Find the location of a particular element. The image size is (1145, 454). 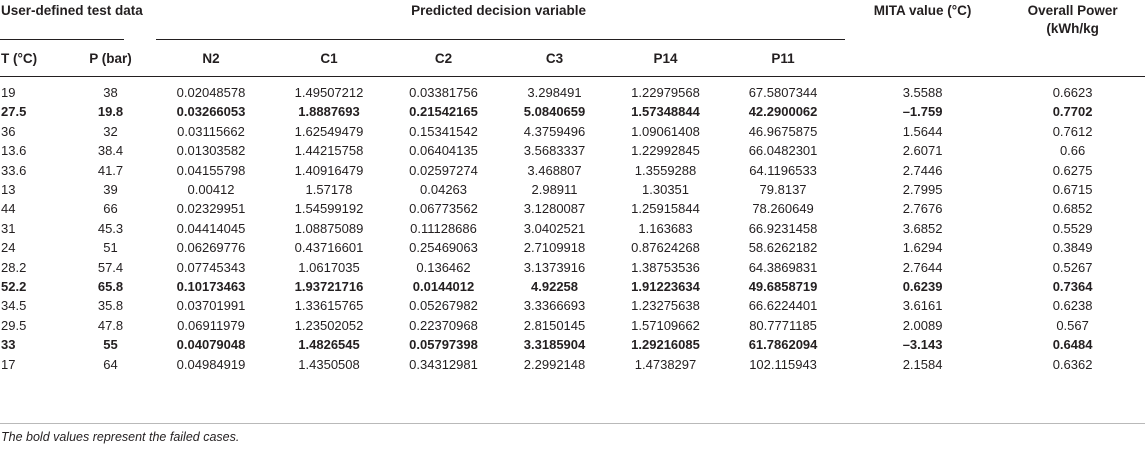

cell-n2: 0.06269776 is located at coordinates (211, 248).